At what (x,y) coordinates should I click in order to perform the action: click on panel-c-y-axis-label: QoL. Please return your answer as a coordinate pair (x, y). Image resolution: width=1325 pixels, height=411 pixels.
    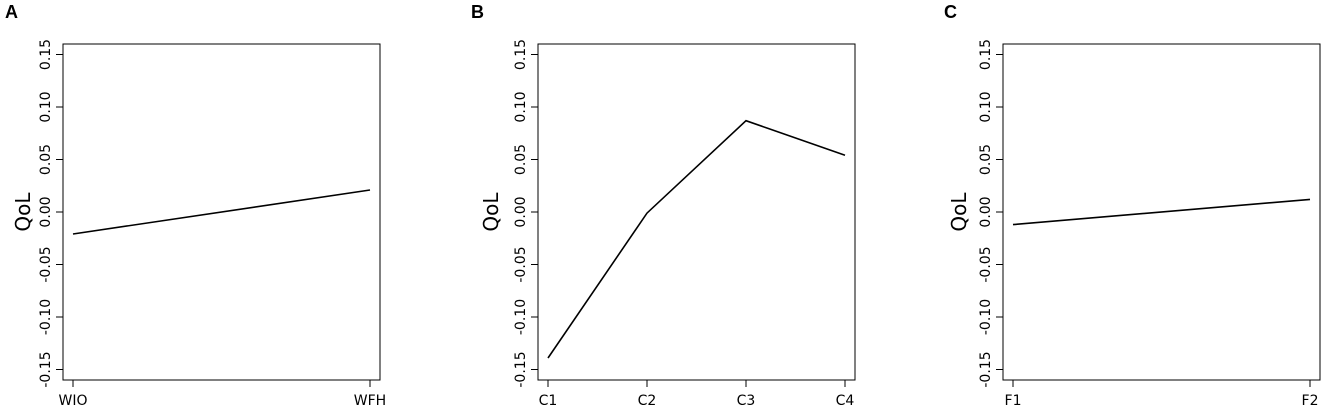
    Looking at the image, I should click on (959, 212).